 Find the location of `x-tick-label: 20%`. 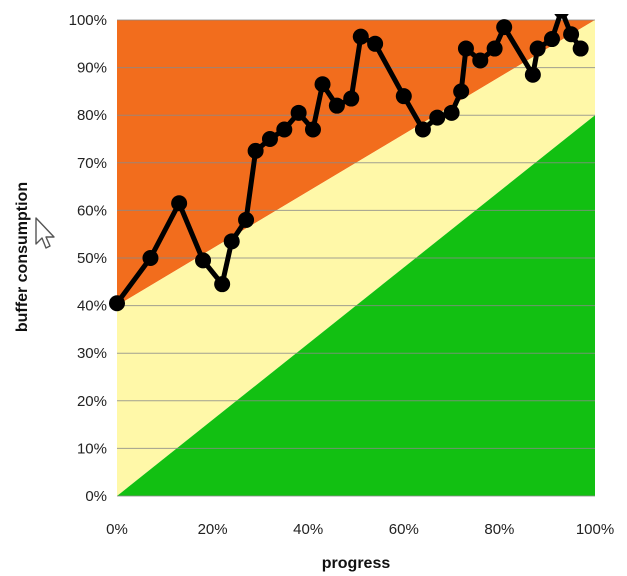

x-tick-label: 20% is located at coordinates (213, 529).